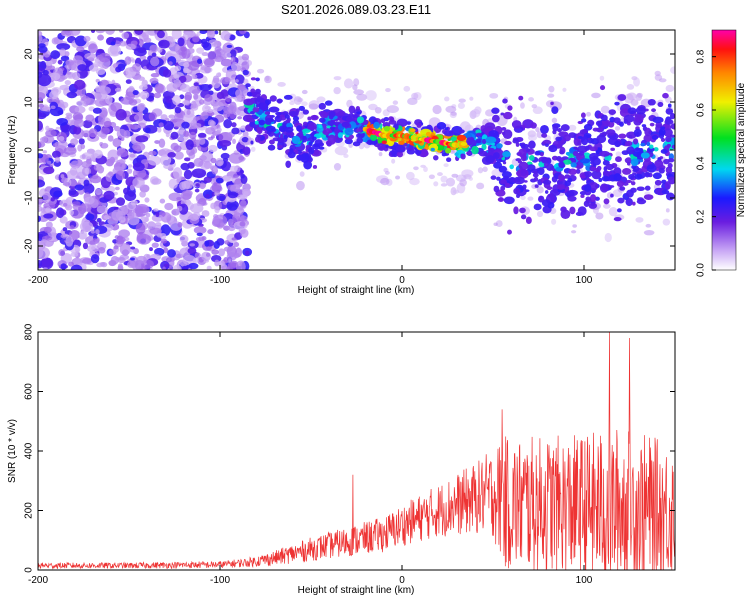  I want to click on x-tick-label: -200, so click(38, 580).